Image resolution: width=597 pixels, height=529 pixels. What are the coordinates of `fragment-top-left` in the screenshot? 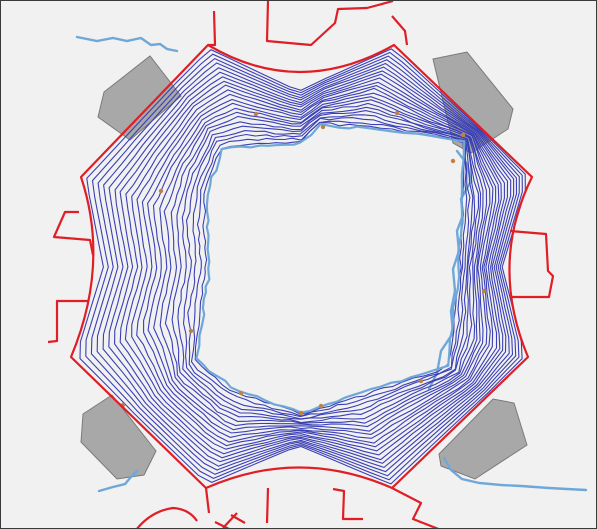 It's located at (127, 44).